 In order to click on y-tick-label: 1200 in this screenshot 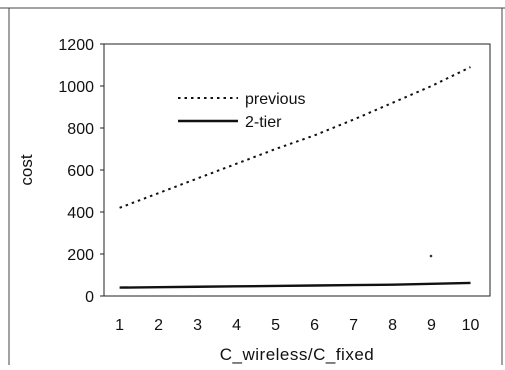, I will do `click(76, 45)`.